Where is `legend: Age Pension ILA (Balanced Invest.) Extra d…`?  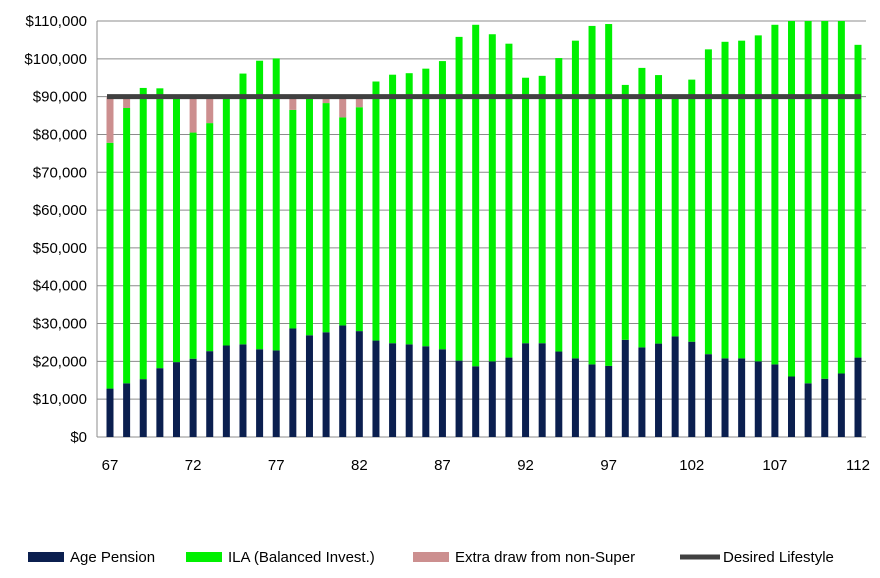
legend: Age Pension ILA (Balanced Invest.) Extra d… is located at coordinates (431, 557).